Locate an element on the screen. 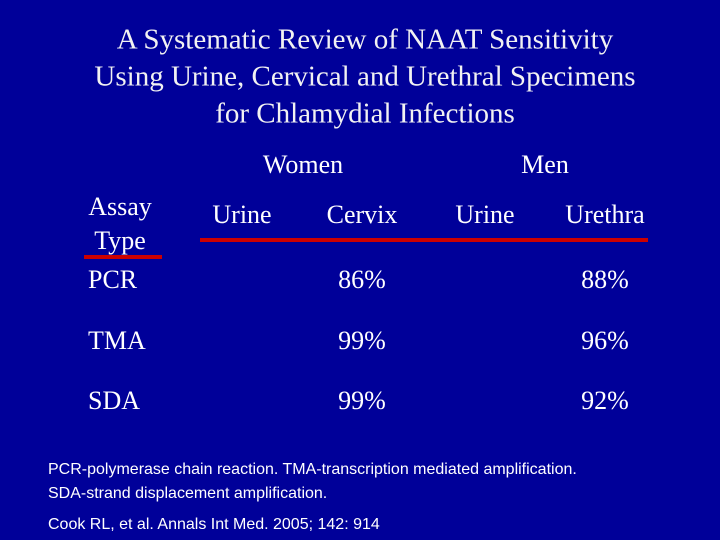 This screenshot has width=720, height=540. table-cell: 96% is located at coordinates (605, 340).